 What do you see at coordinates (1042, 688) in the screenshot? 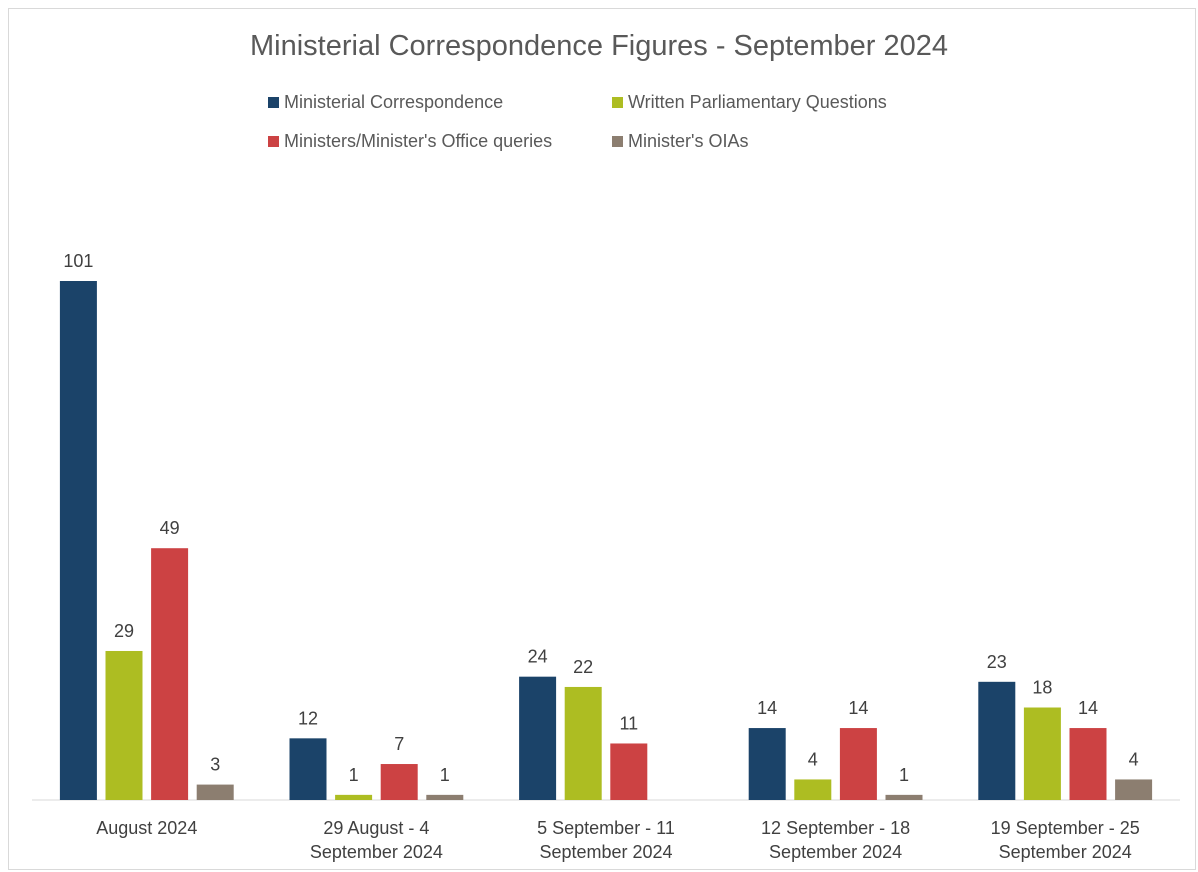
I see `data-label: 18` at bounding box center [1042, 688].